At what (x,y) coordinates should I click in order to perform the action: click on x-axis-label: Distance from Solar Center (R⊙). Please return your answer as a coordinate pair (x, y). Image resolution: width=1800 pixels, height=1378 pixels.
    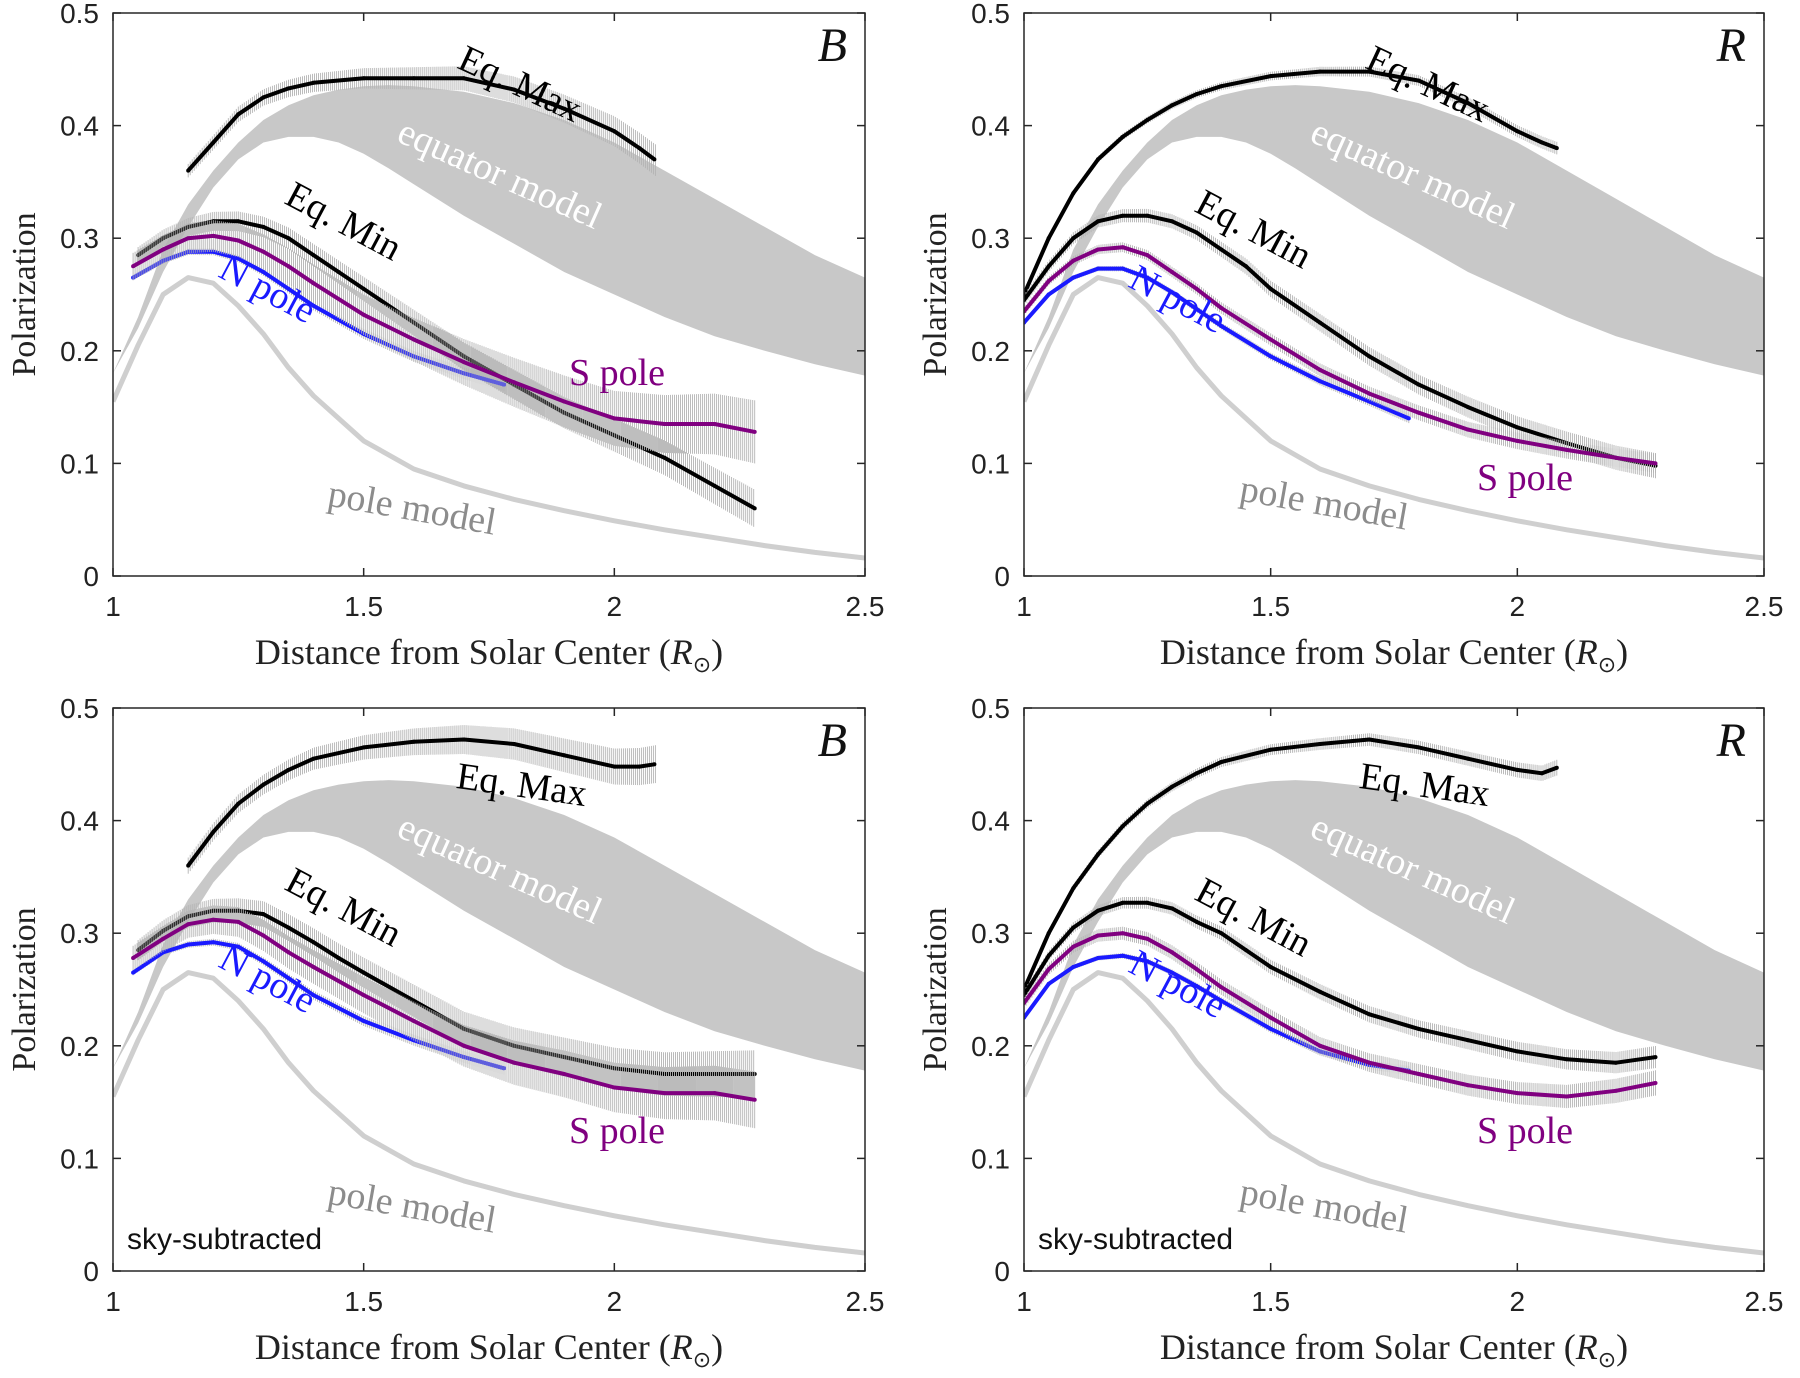
    Looking at the image, I should click on (489, 654).